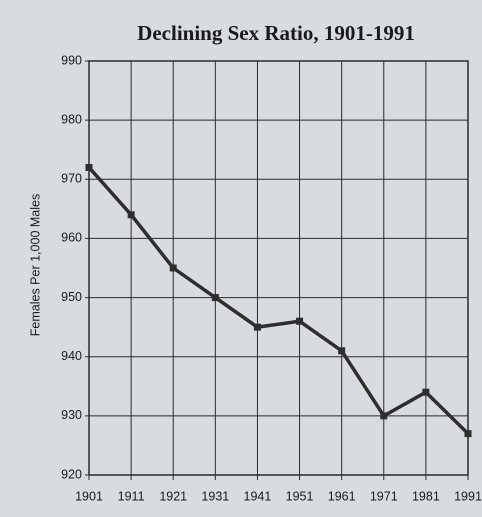 The image size is (482, 517). I want to click on y-tick-label: 920, so click(71, 474).